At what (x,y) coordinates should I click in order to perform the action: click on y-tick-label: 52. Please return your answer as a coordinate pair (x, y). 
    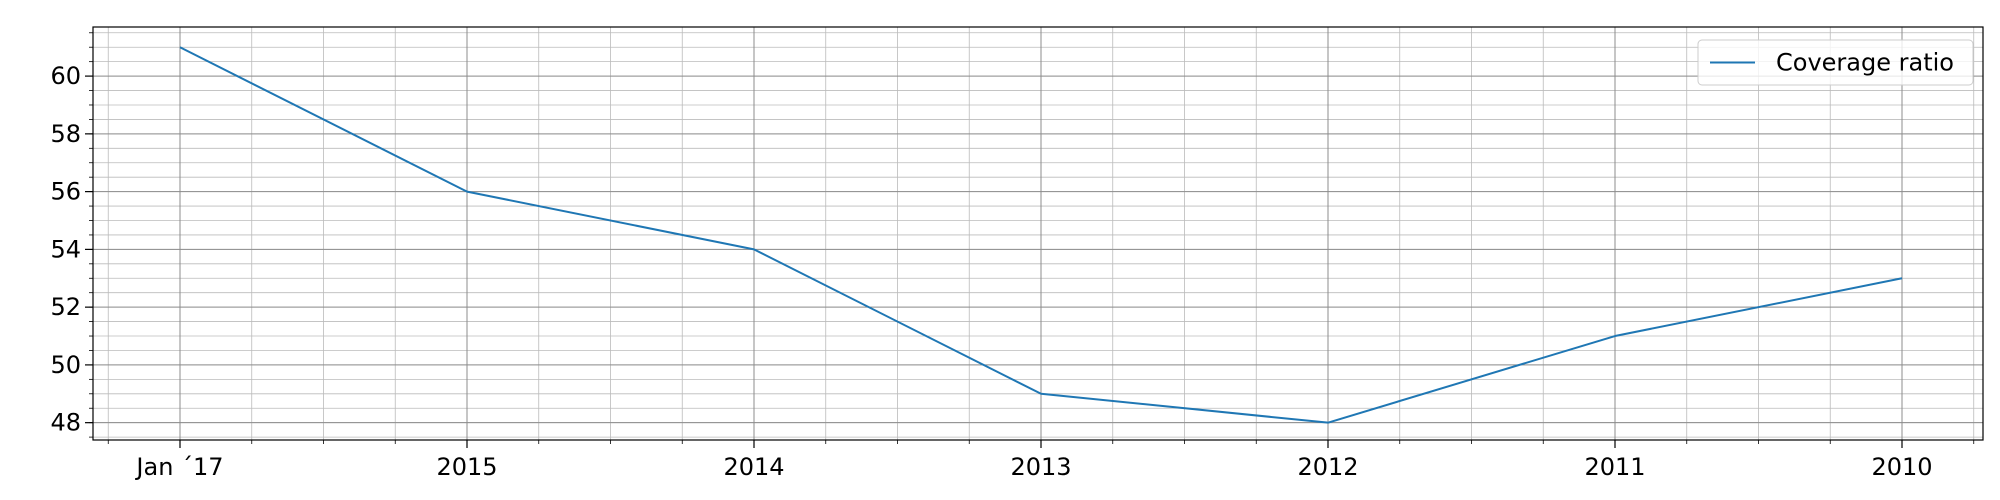
    Looking at the image, I should click on (65, 307).